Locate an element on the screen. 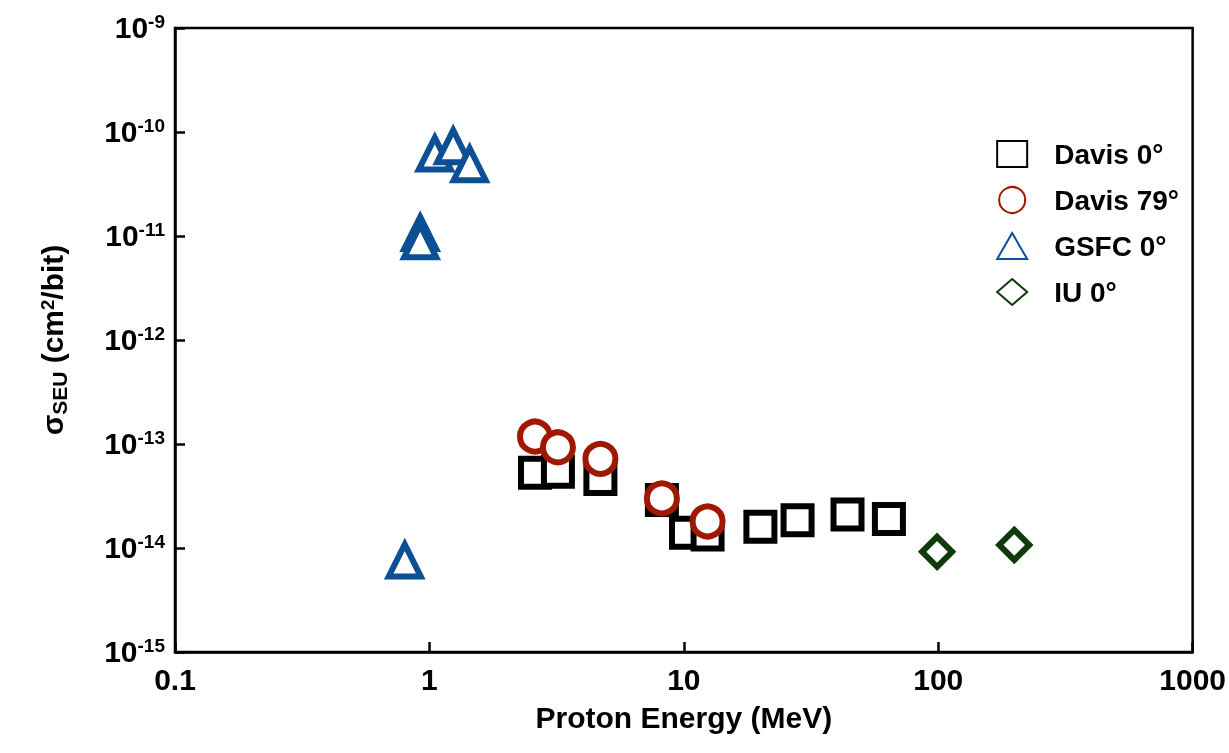 The image size is (1229, 753). legend-label: IU 0° is located at coordinates (1085, 292).